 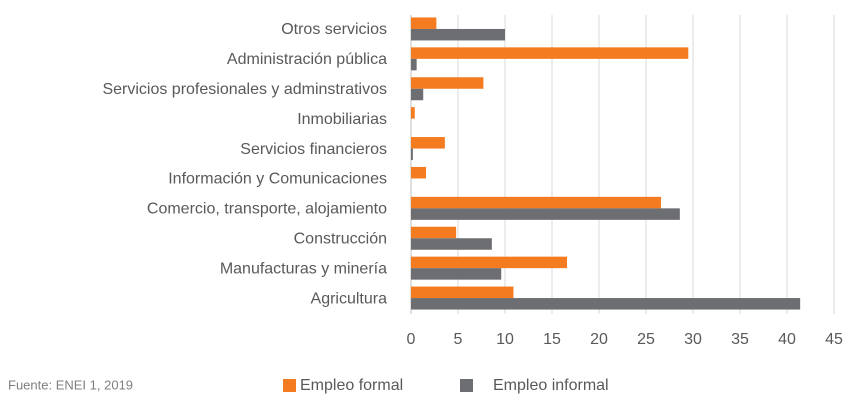 I want to click on x-tick-label: 40, so click(x=787, y=339).